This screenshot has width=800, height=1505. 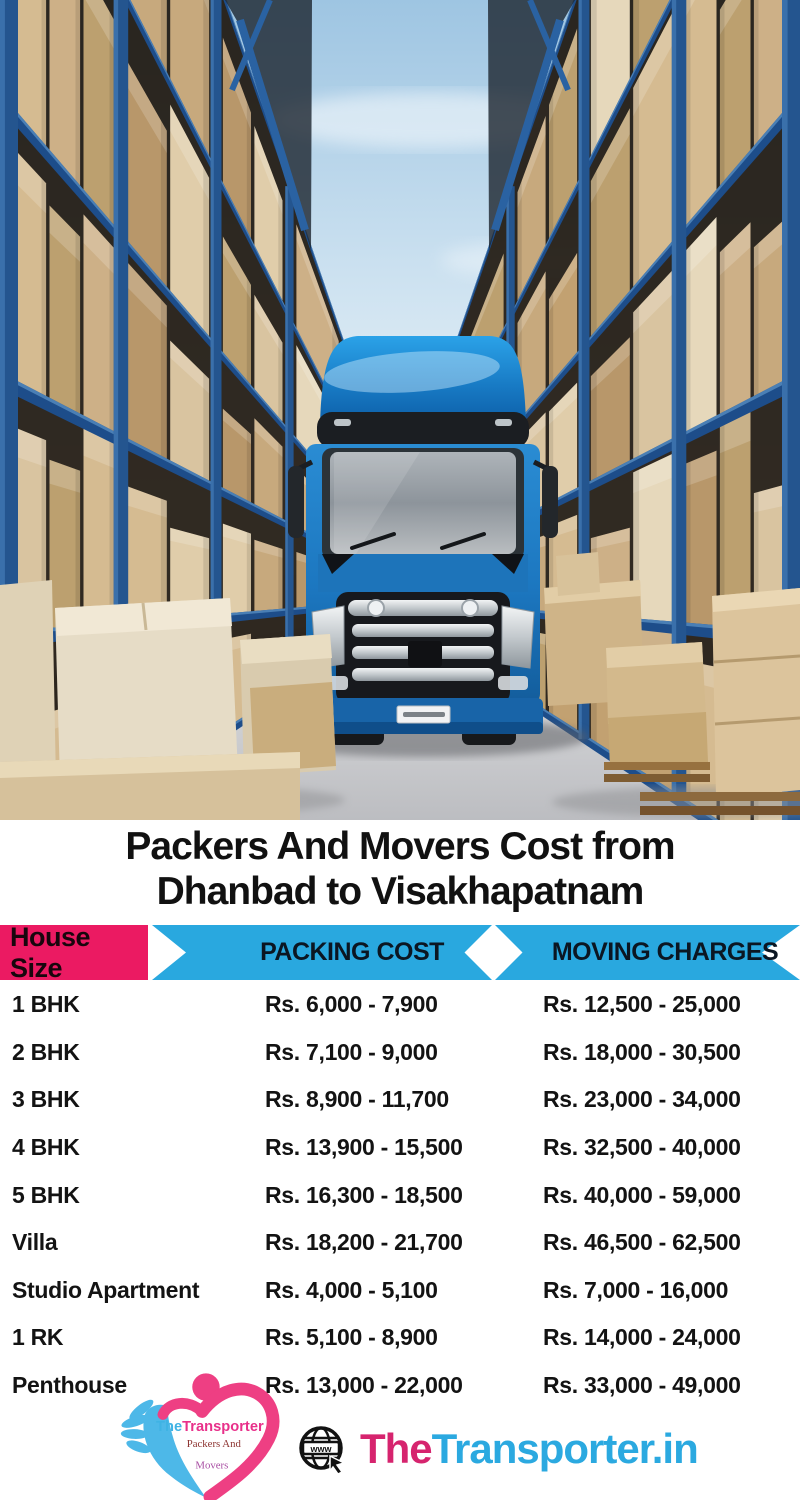 I want to click on packing-cost-cell: Rs. 16,300 - 18,500, so click(x=364, y=1194).